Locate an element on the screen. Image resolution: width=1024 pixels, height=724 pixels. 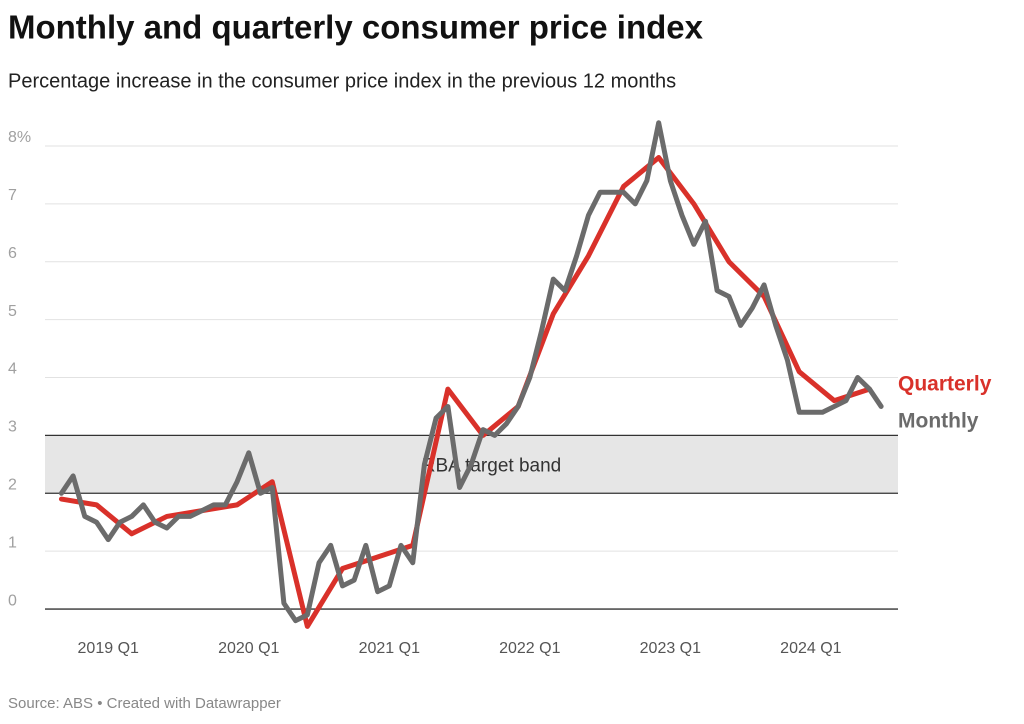
y-tick-label: 4 is located at coordinates (12, 369).